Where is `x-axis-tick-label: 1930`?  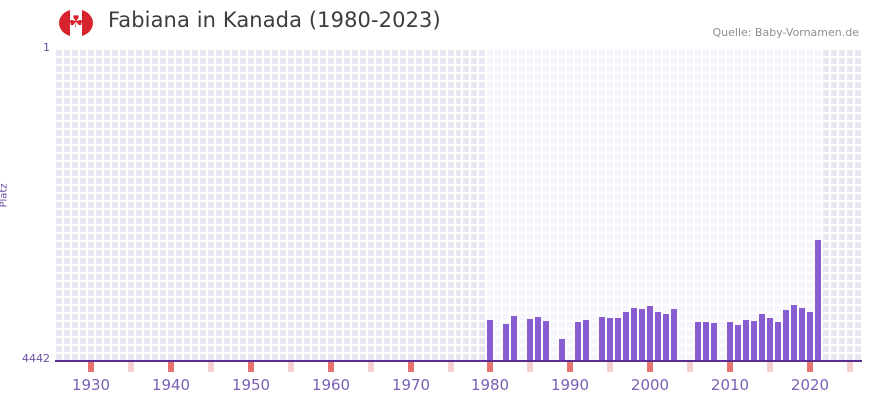
x-axis-tick-label: 1930 is located at coordinates (91, 385).